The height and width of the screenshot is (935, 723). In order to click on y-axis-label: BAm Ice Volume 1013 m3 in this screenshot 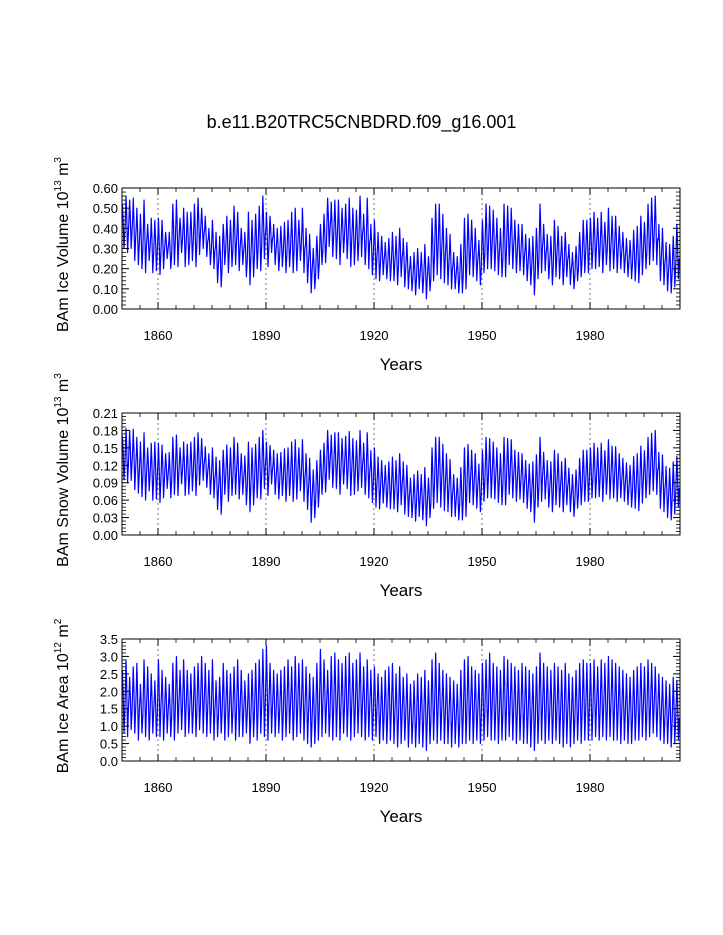, I will do `click(62, 244)`.